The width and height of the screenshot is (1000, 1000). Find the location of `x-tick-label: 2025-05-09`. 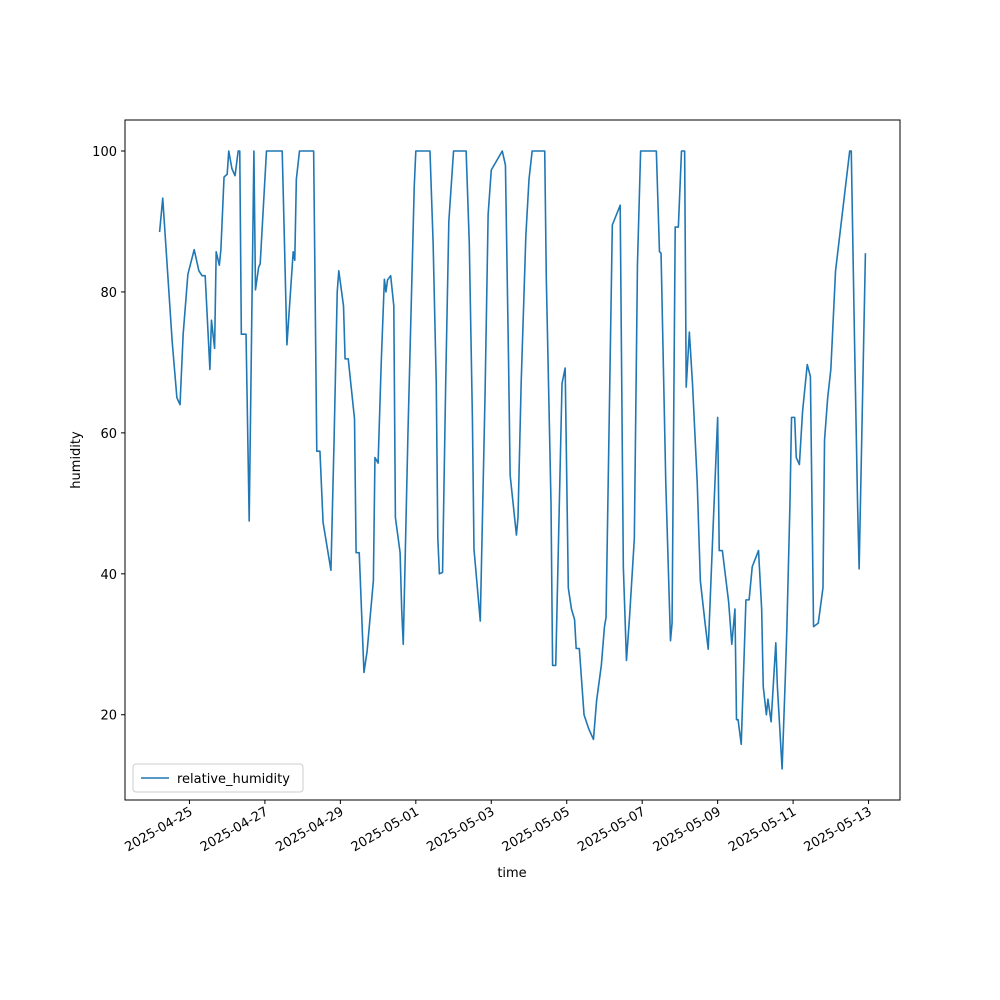

x-tick-label: 2025-05-09 is located at coordinates (687, 829).